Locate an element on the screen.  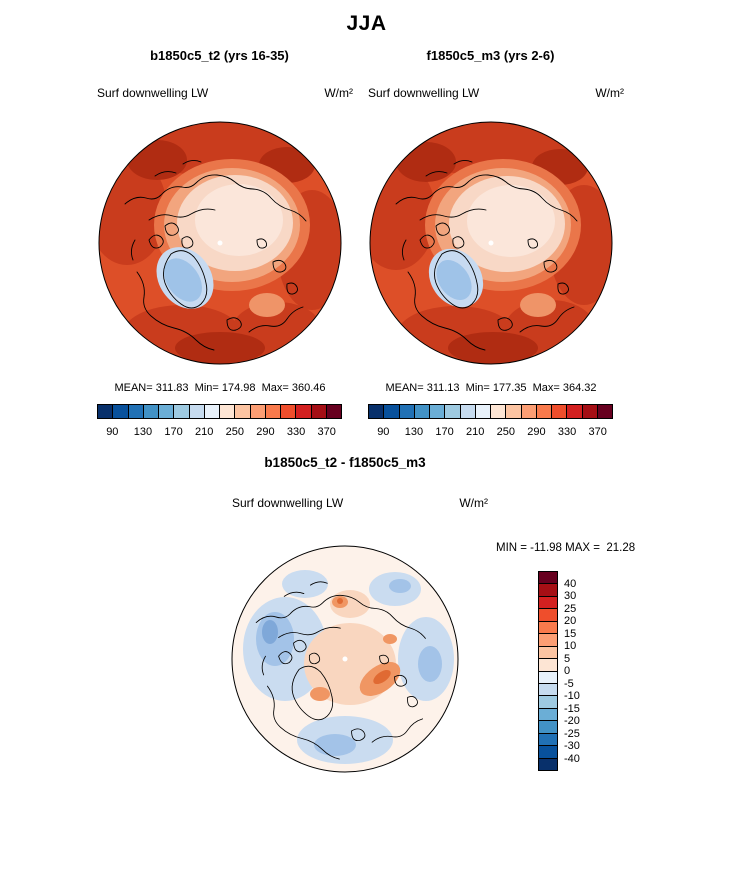
stats-line: MEAN= 311.83 Min= 174.98 Max= 360.46 is located at coordinates (220, 388).